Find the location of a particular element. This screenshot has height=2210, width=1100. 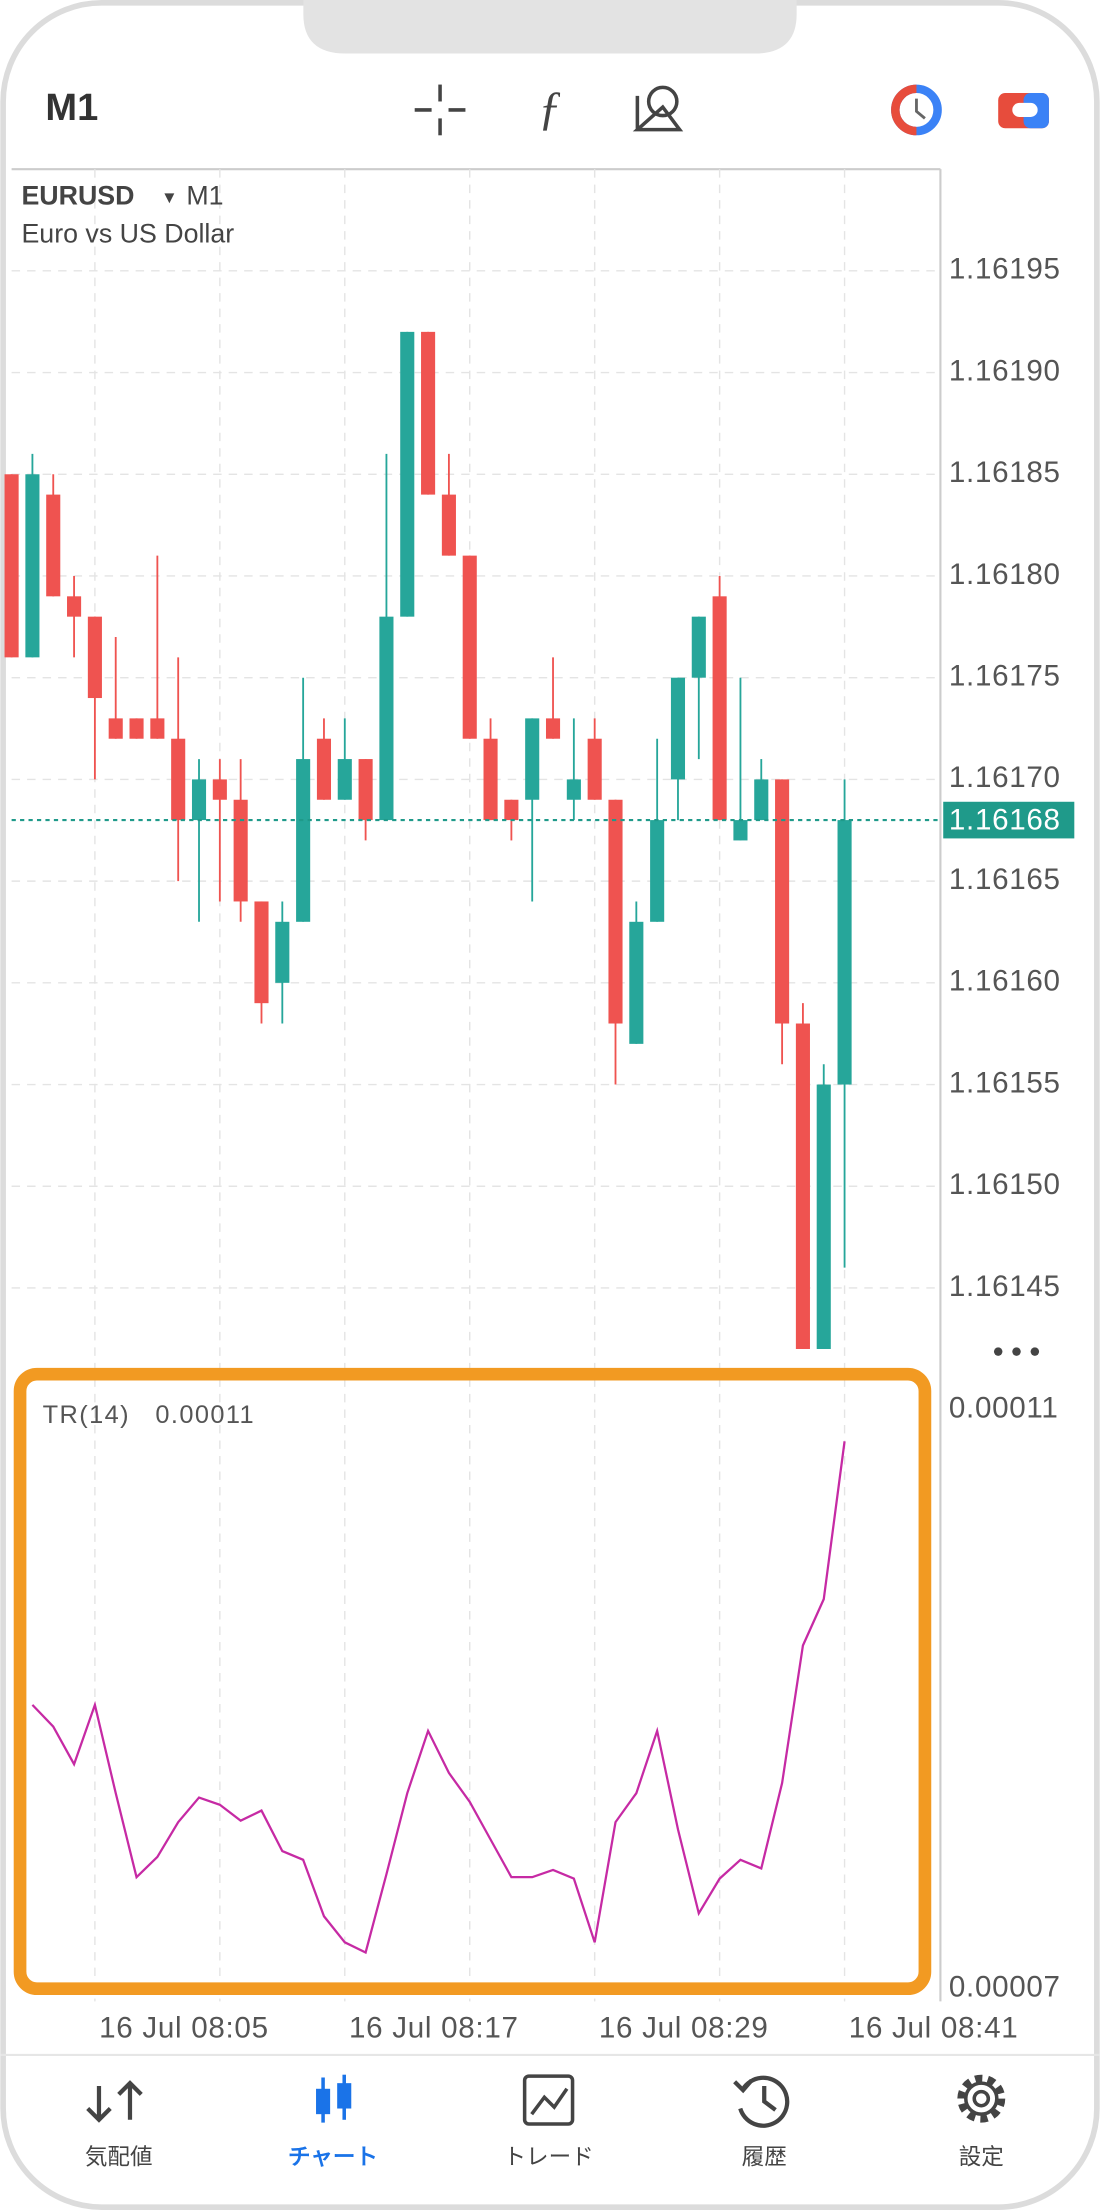

symbol-dropdown: ▼ is located at coordinates (169, 197).